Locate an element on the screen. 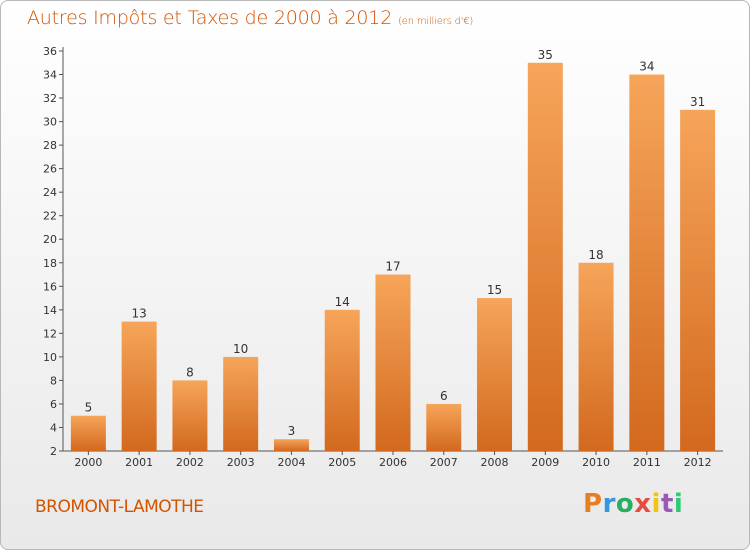 This screenshot has height=550, width=750. bar-2004 is located at coordinates (291, 445).